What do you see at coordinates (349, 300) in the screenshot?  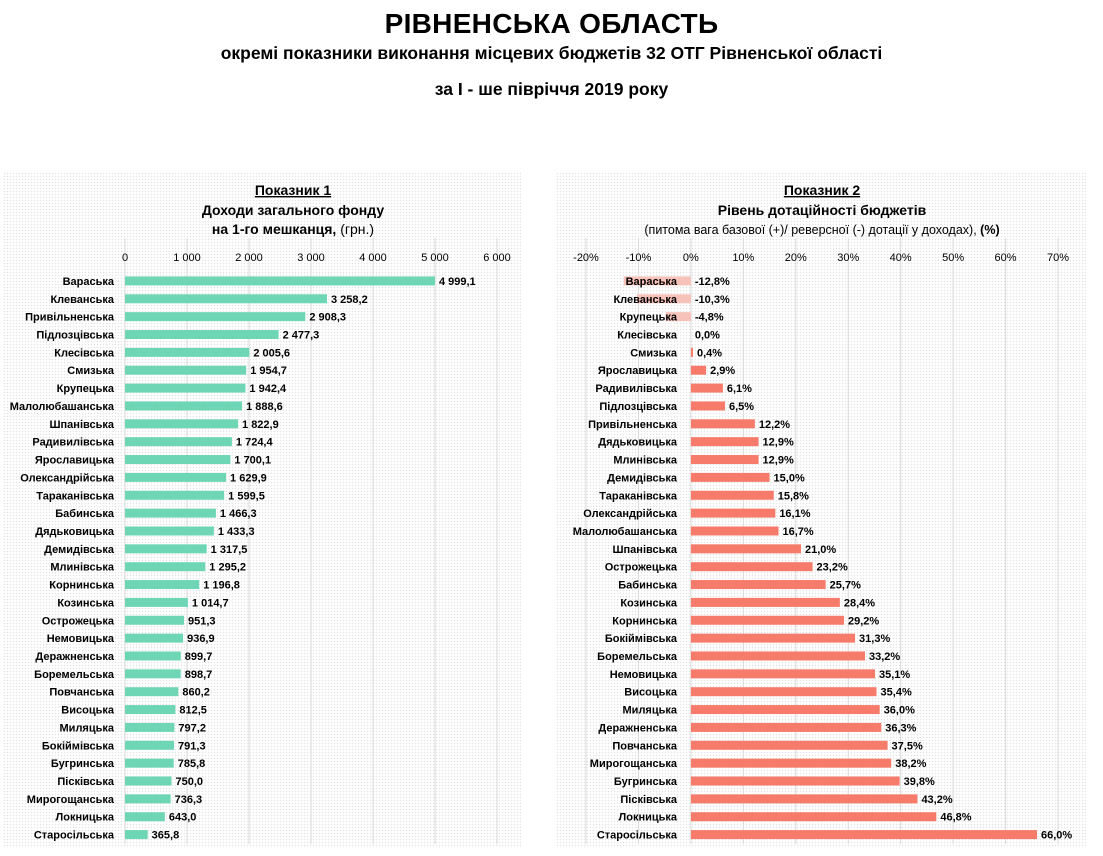 I see `data-label: 3 258,2` at bounding box center [349, 300].